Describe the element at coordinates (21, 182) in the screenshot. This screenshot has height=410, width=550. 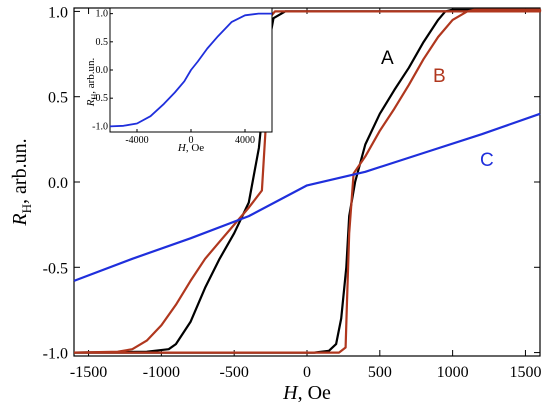
I see `y-axis-label: RH, arb.un.` at that location.